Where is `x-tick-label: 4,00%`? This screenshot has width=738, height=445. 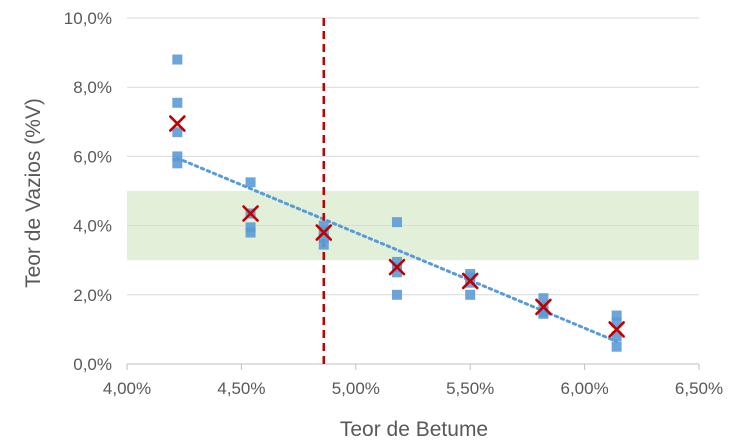
x-tick-label: 4,00% is located at coordinates (127, 388).